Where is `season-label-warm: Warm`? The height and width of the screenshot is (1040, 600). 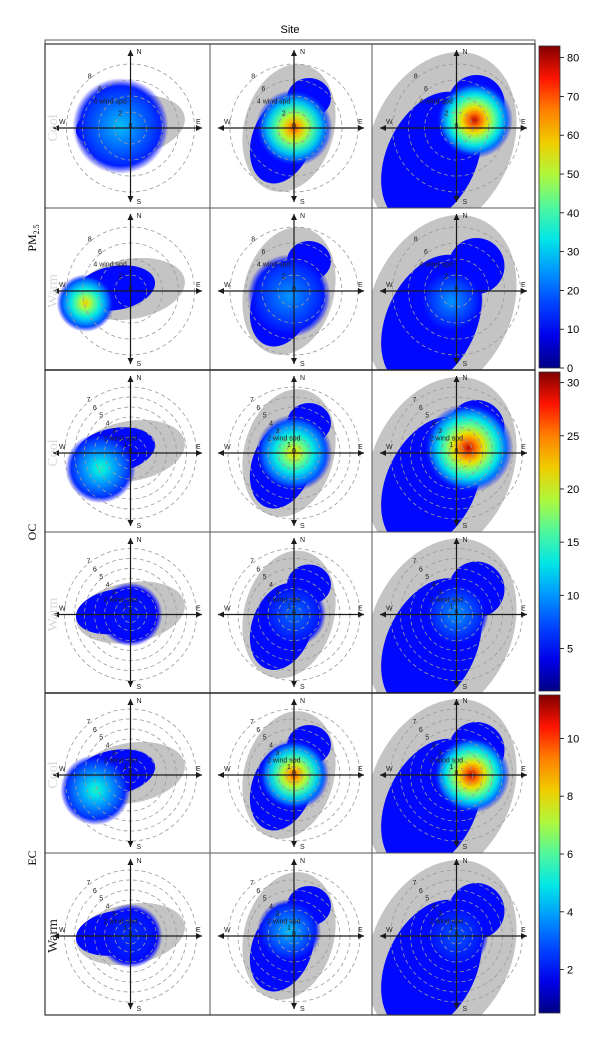 season-label-warm: Warm is located at coordinates (53, 291).